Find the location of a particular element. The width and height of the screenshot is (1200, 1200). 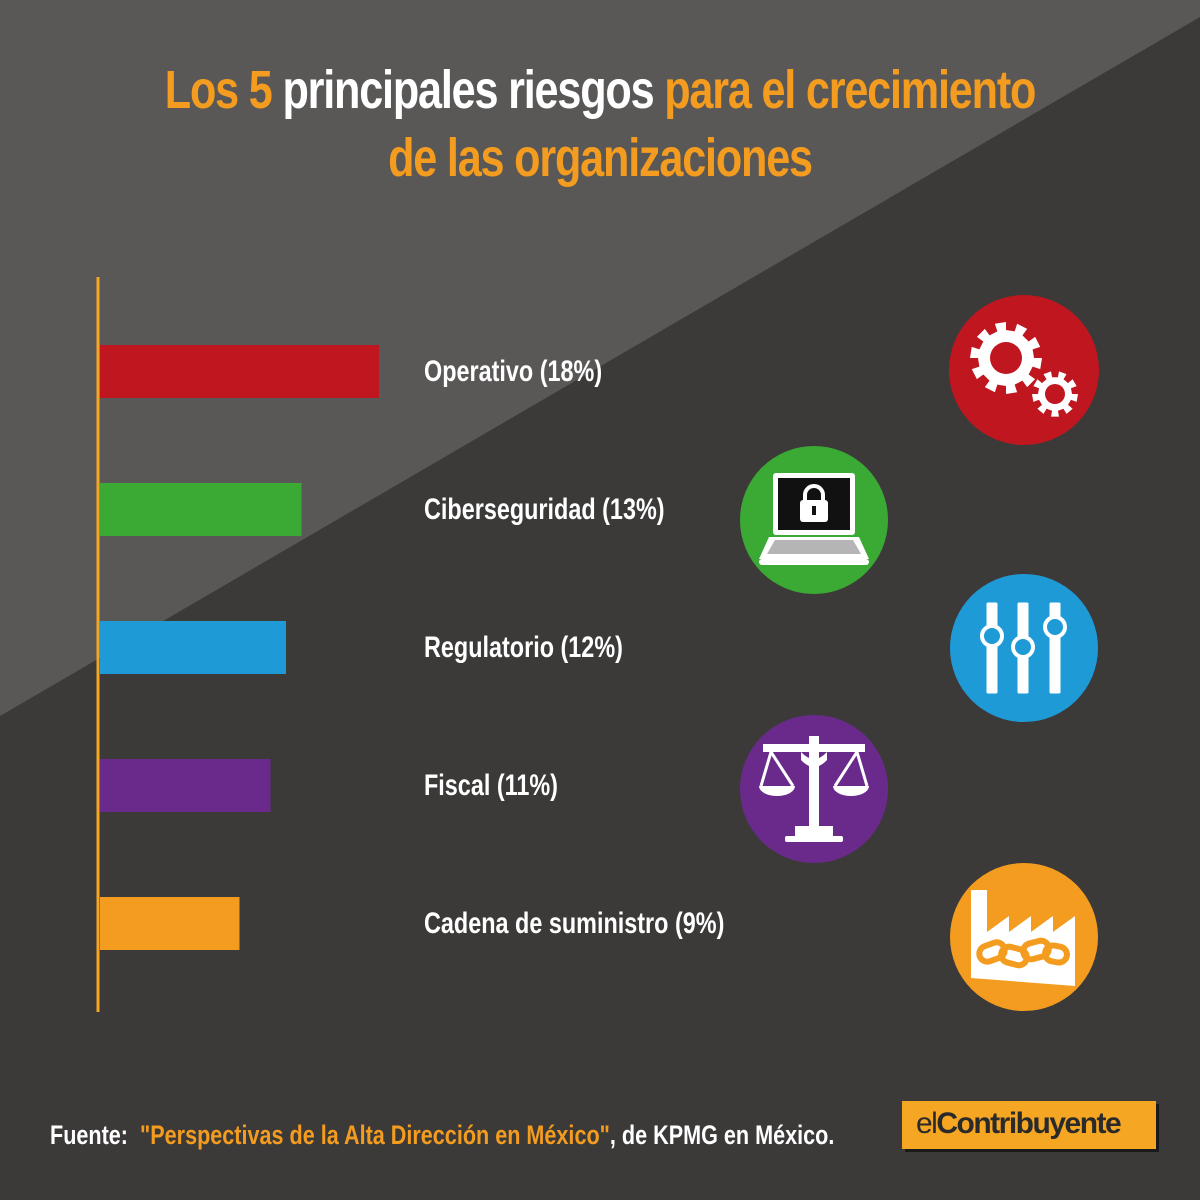

bar-operativo is located at coordinates (239, 371).